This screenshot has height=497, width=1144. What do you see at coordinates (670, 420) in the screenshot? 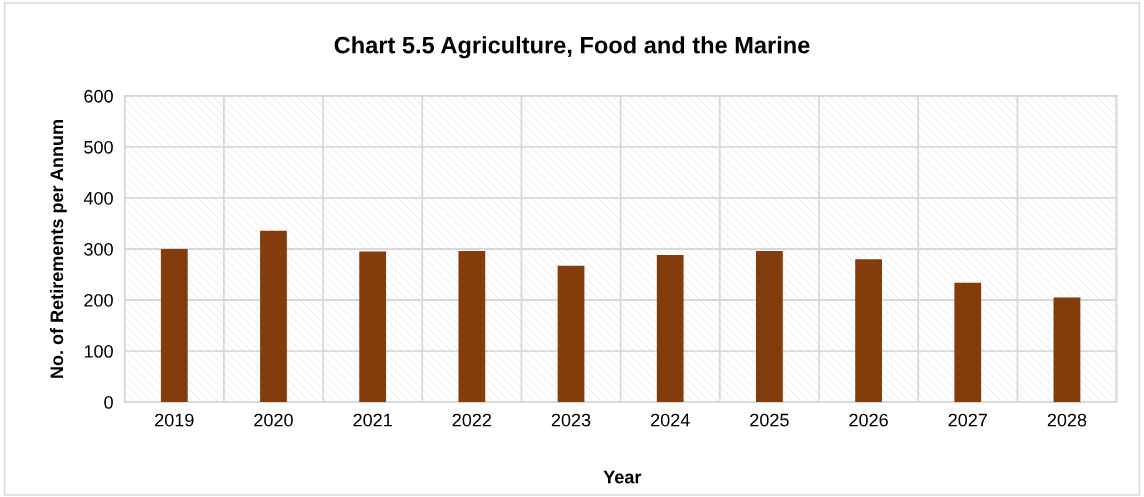
I see `x-tick-label: 2024` at bounding box center [670, 420].